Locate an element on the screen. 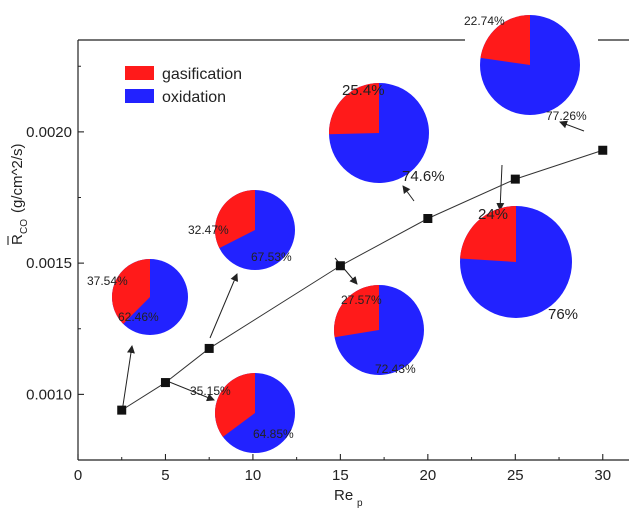 This screenshot has height=522, width=629. x-tick-label: 10 is located at coordinates (253, 475).